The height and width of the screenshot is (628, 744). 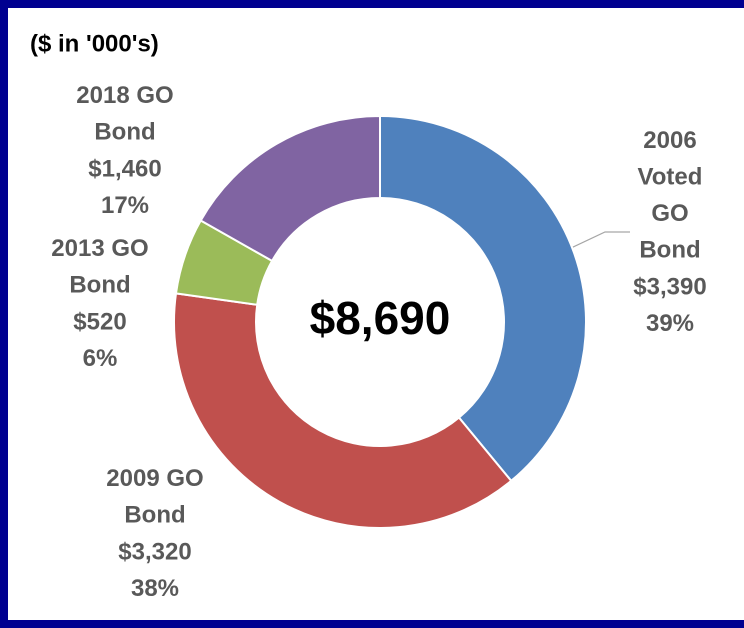 What do you see at coordinates (670, 177) in the screenshot?
I see `category-line: Voted` at bounding box center [670, 177].